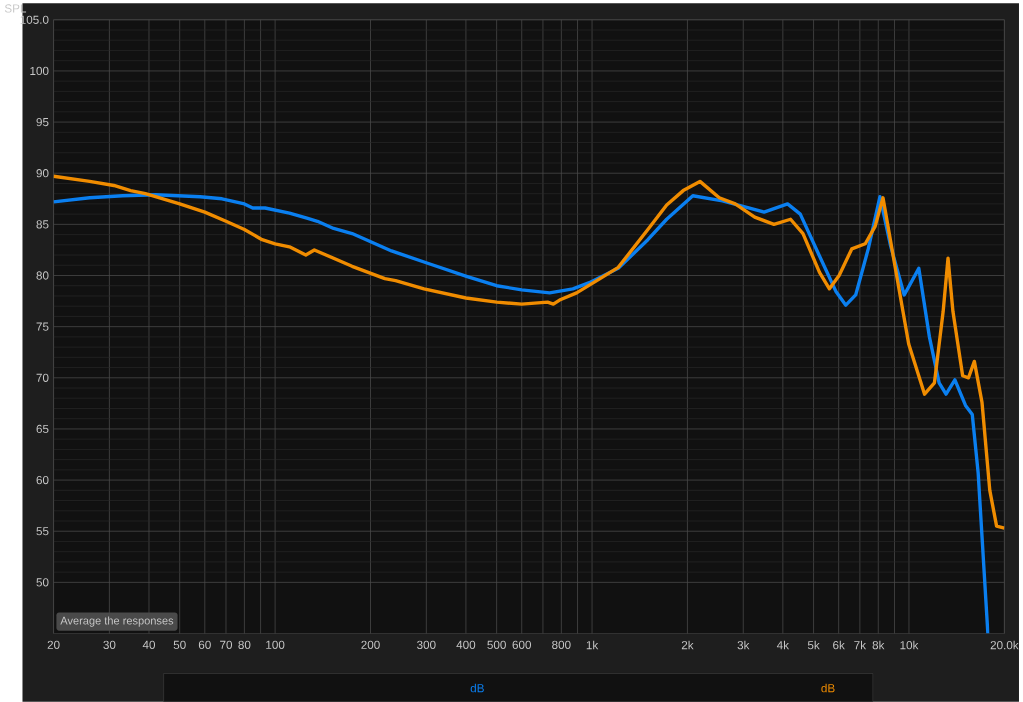 This screenshot has width=1023, height=702. Describe the element at coordinates (813, 645) in the screenshot. I see `x-tick-label: 5k` at that location.